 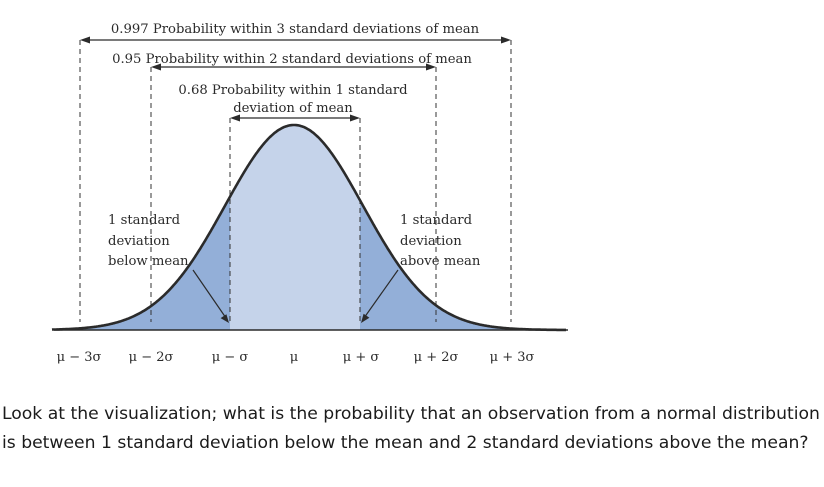 What do you see at coordinates (361, 357) in the screenshot?
I see `tick-label: μ + σ` at bounding box center [361, 357].